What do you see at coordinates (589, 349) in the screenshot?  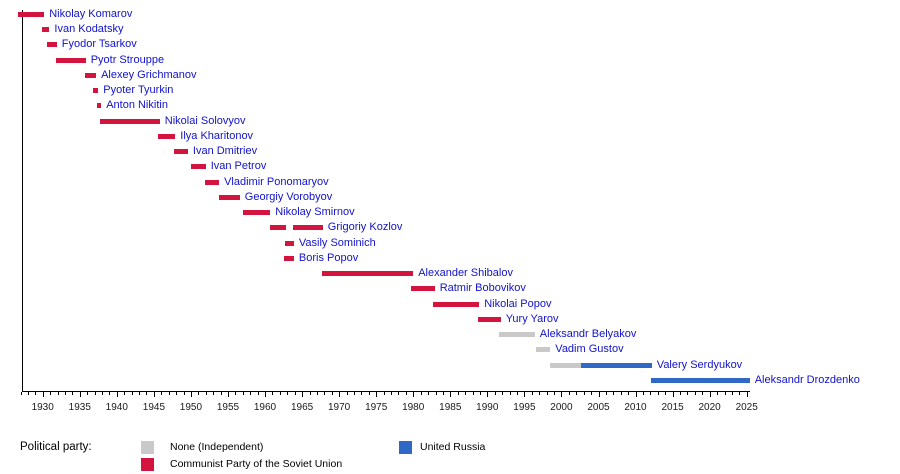 I see `person-name-link: Vadim Gustov` at bounding box center [589, 349].